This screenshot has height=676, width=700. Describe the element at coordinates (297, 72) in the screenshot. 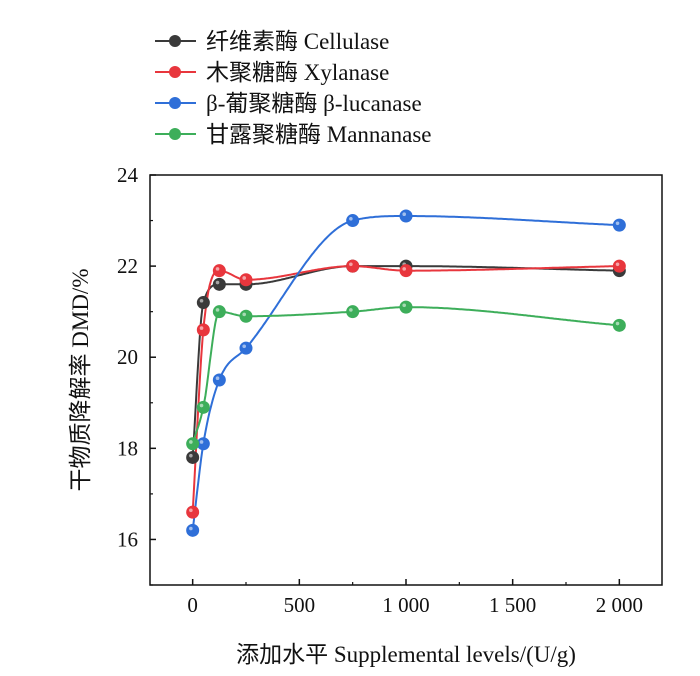

I see `legend-label: 木聚糖酶 Xylanase` at that location.